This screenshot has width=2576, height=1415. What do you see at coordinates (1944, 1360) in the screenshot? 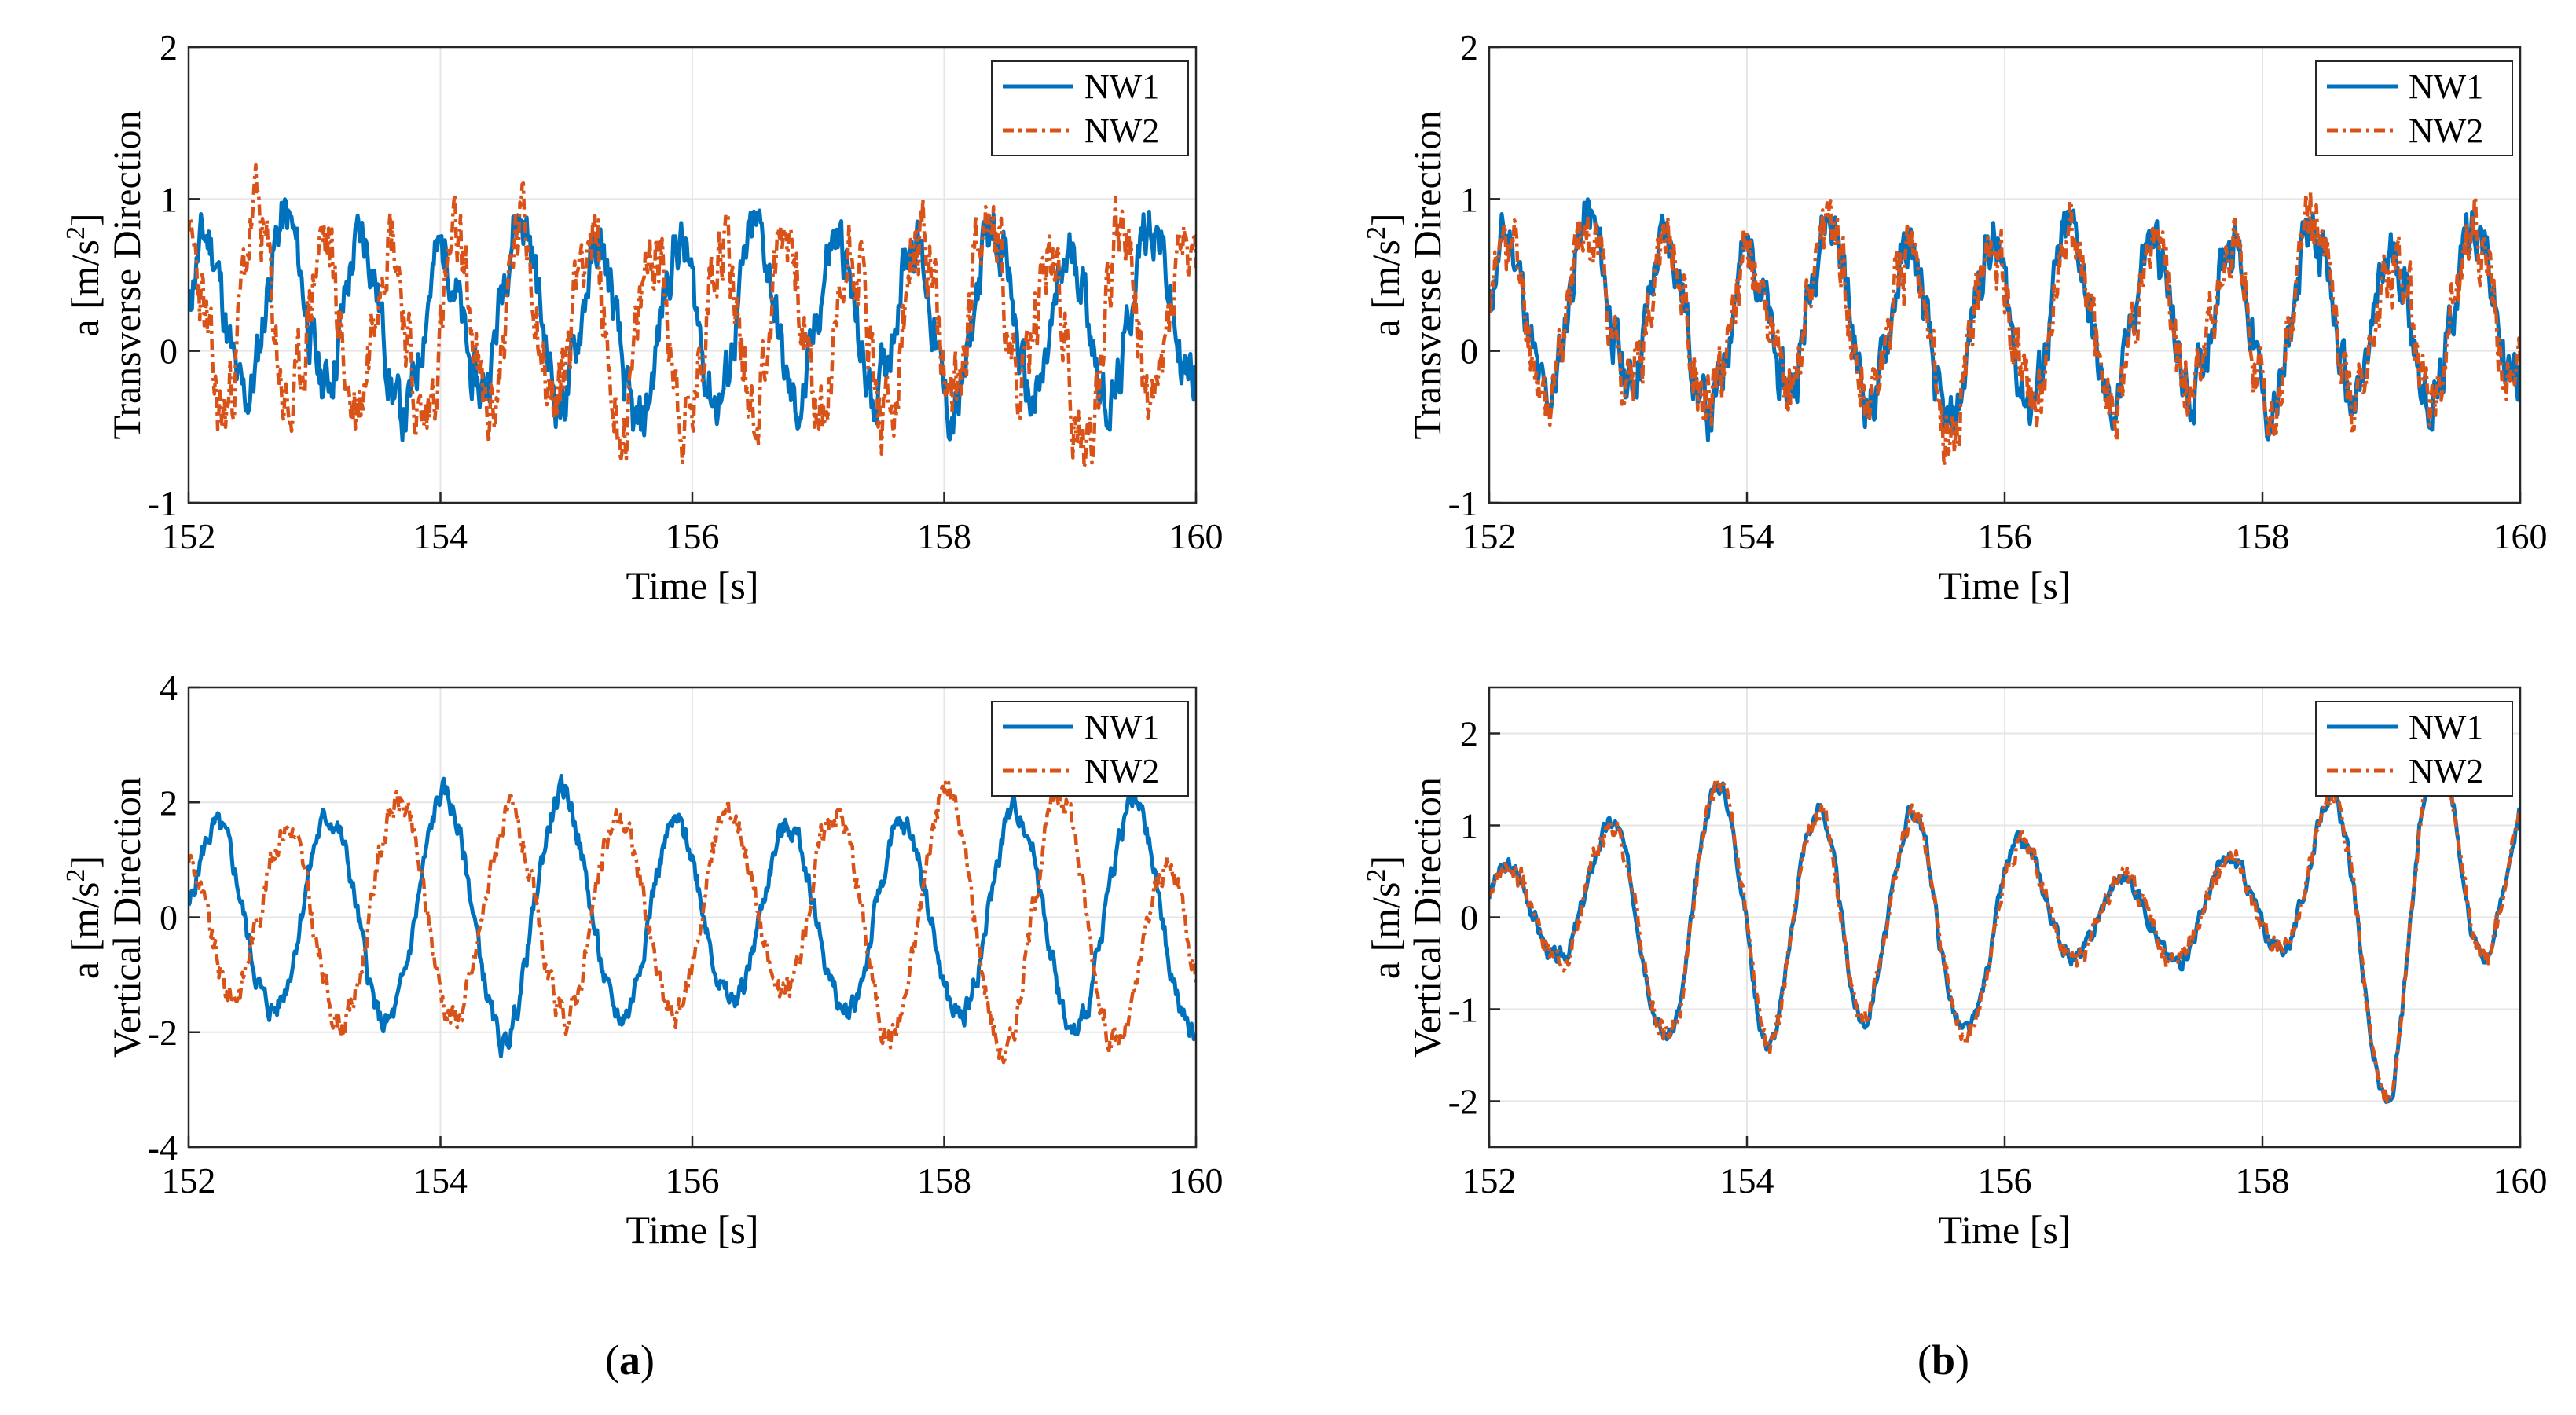
I see `caption-b: (b)` at bounding box center [1944, 1360].